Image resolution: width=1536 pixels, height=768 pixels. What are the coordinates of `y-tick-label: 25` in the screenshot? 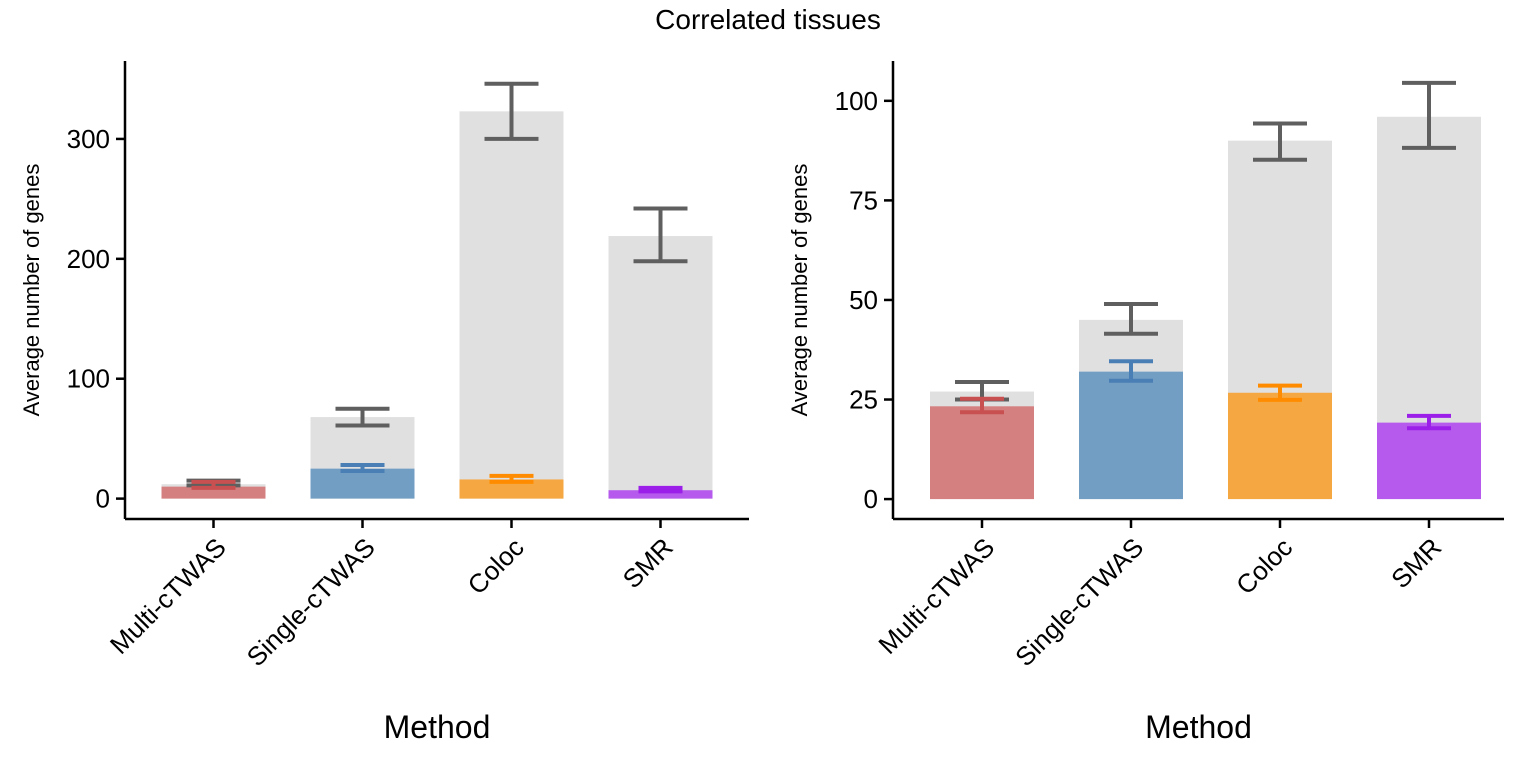 It's located at (863, 400).